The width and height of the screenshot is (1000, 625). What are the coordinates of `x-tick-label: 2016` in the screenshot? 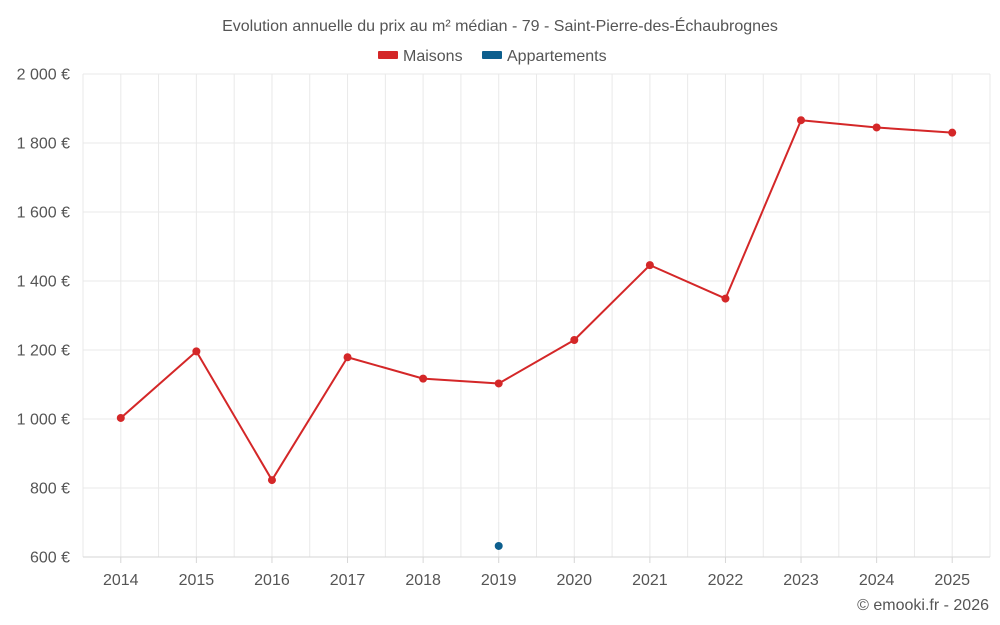 It's located at (272, 580).